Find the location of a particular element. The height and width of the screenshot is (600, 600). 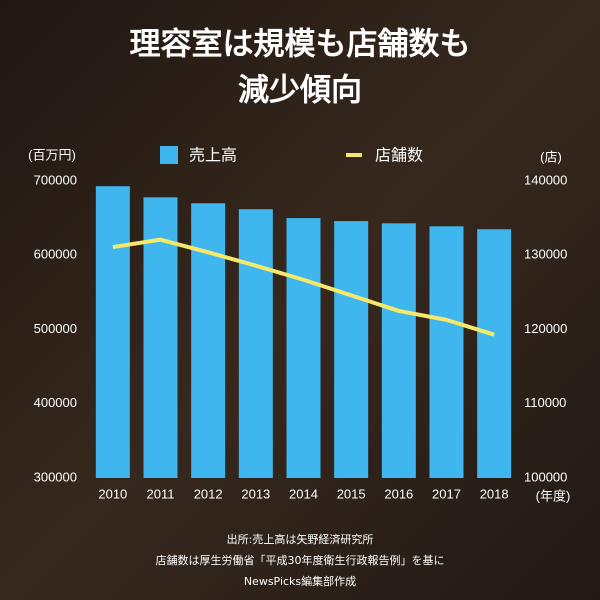

y-tick-label: 700000 is located at coordinates (55, 179).